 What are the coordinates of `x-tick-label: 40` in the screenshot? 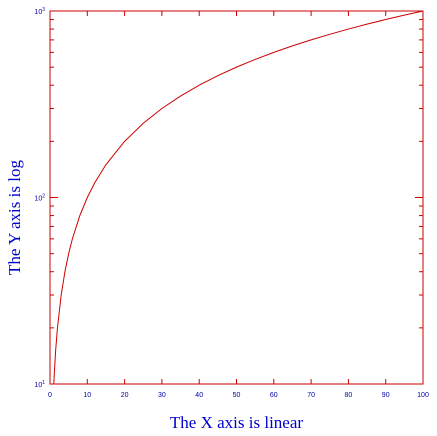 It's located at (199, 395).